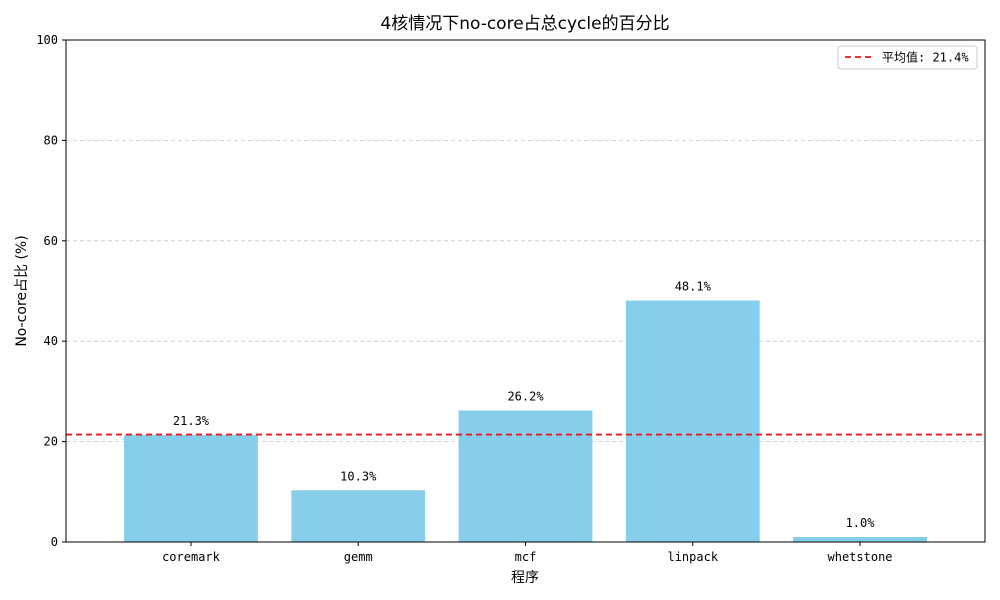  I want to click on y-tick-label: 40, so click(51, 341).